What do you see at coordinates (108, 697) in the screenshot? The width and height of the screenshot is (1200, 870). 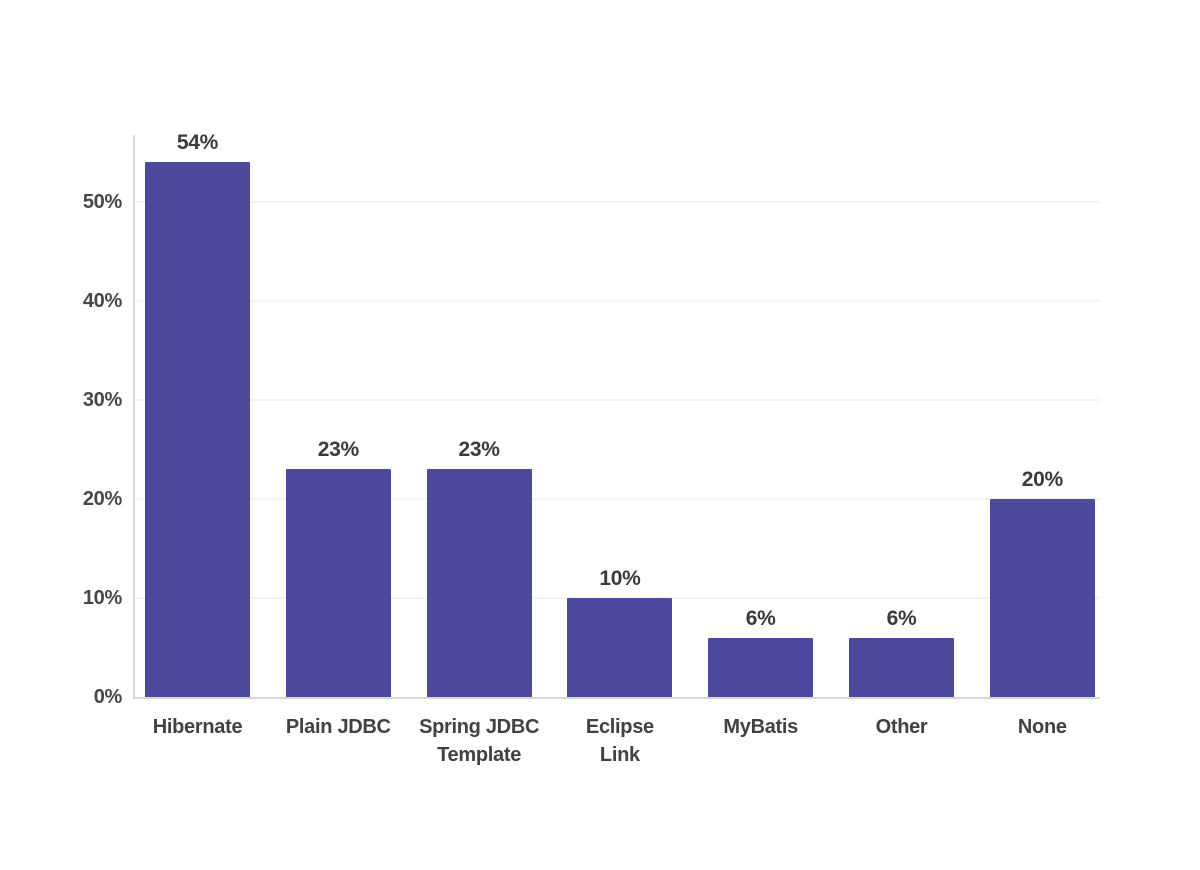 I see `y-tick-label: 0%` at bounding box center [108, 697].